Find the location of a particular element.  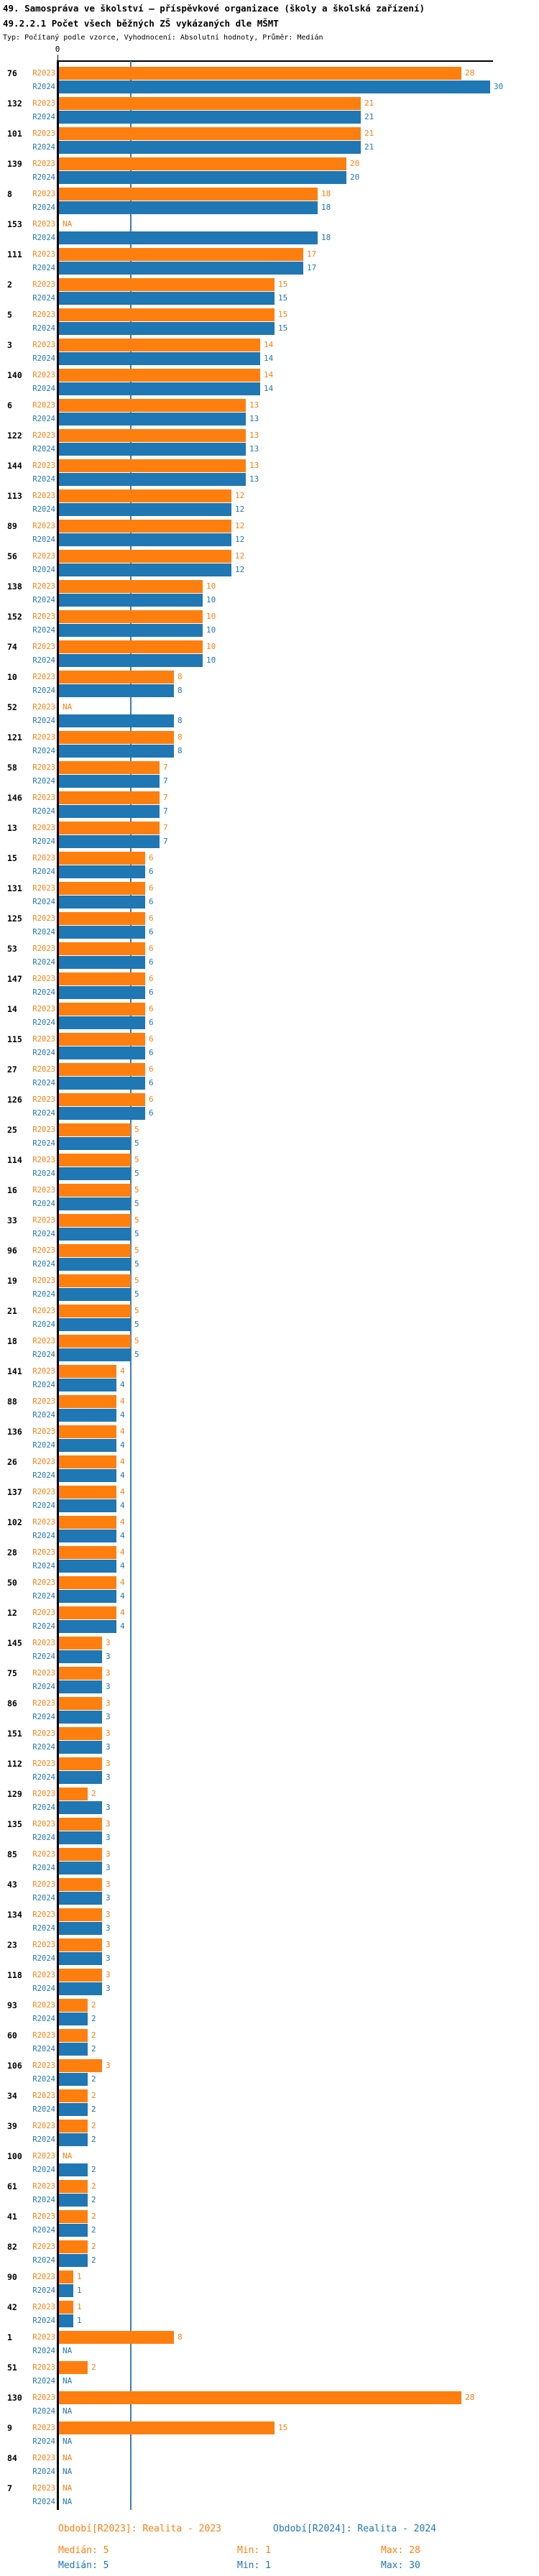

chart-group: 90 R2023 1 R2024 1 is located at coordinates (269, 2284).